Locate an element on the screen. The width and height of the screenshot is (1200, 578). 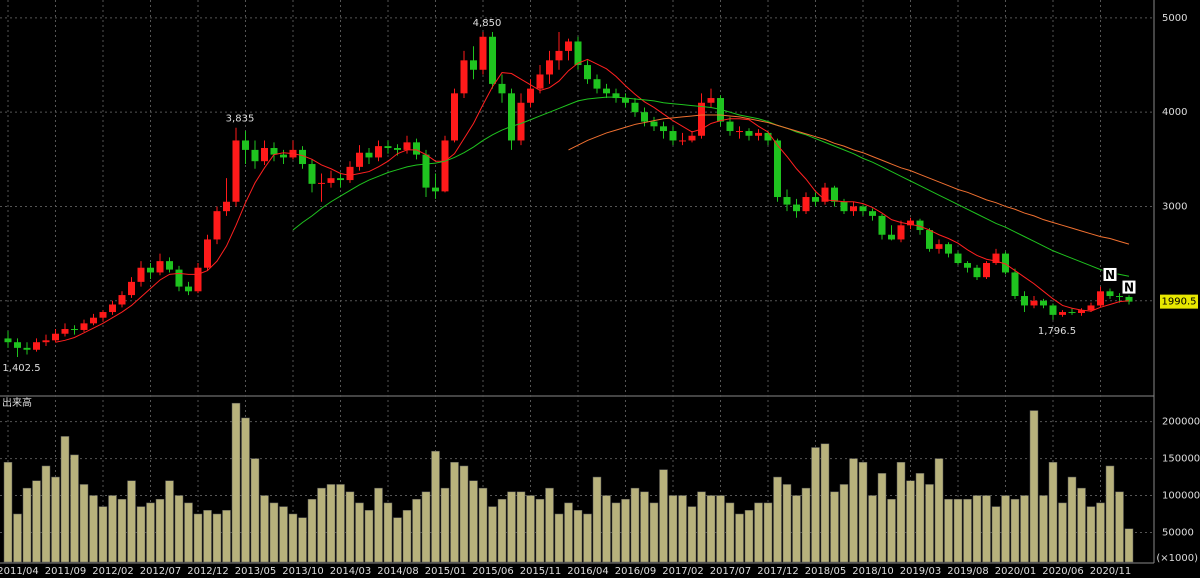
x-tick-label: 2020/06 is located at coordinates (1063, 571).